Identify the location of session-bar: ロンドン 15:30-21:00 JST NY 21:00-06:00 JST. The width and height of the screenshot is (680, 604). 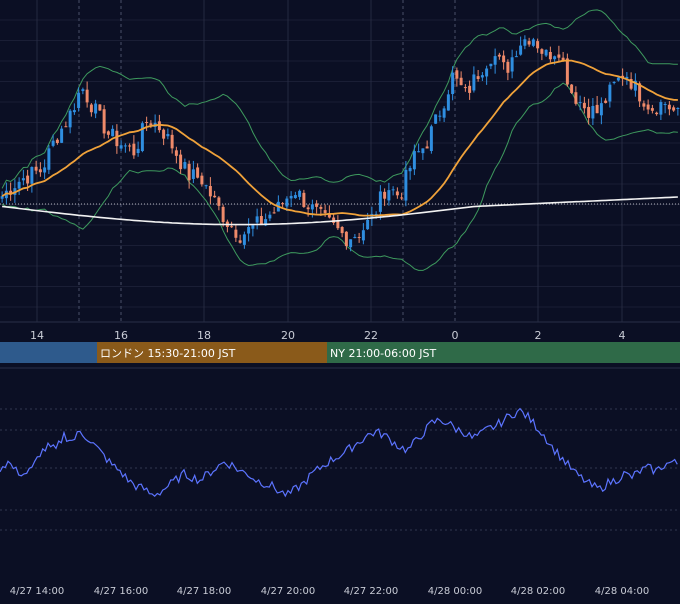
(340, 352).